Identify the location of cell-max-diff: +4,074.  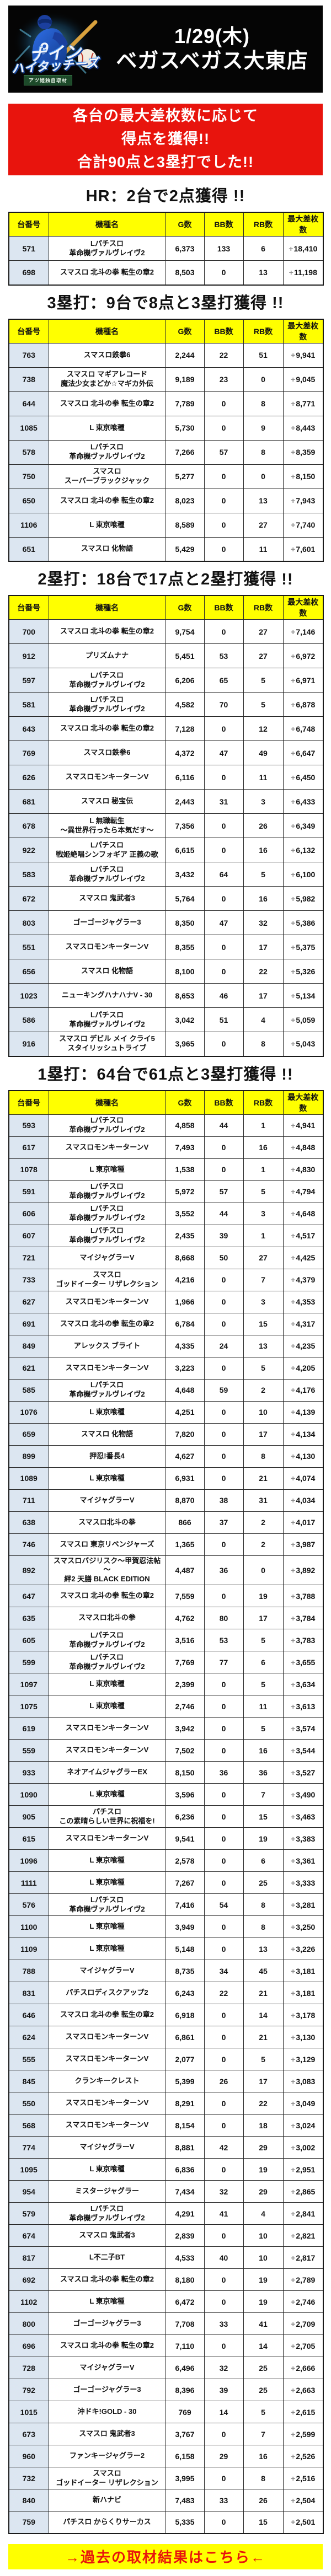
(303, 1478).